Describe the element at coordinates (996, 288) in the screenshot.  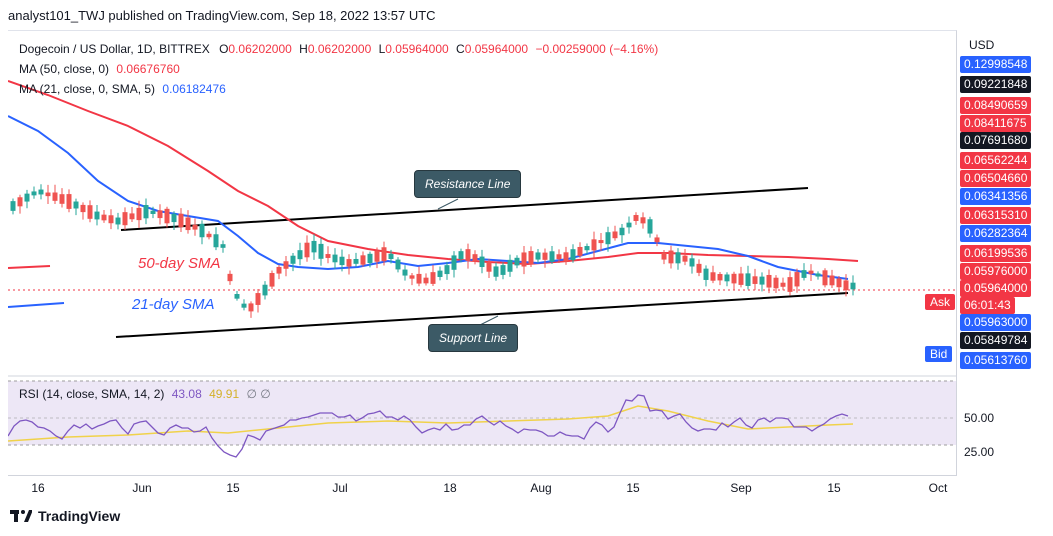
I see `price-axis-label: 0.05964000` at that location.